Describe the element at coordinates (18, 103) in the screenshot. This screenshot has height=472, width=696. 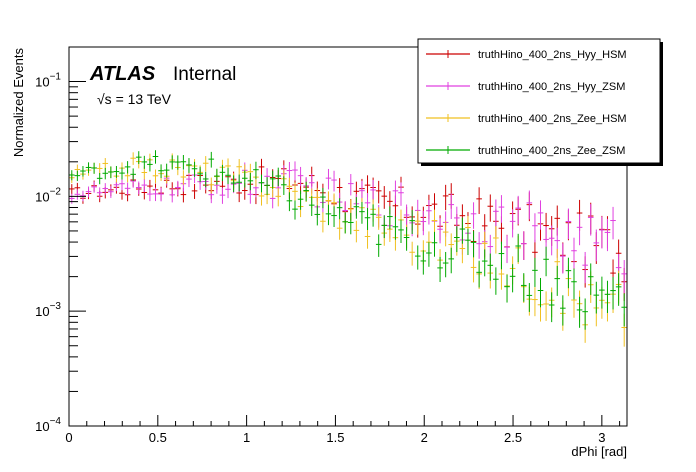
I see `y-axis-title: Normalized Events` at that location.